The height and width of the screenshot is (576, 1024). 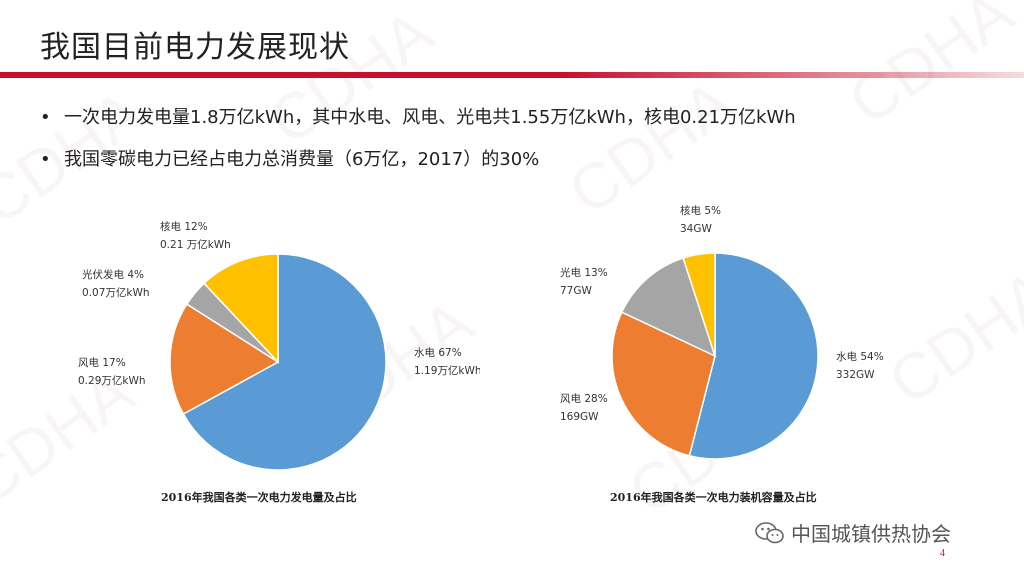 I want to click on pie-slice-value-1: 0.29万亿kWh, so click(x=112, y=380).